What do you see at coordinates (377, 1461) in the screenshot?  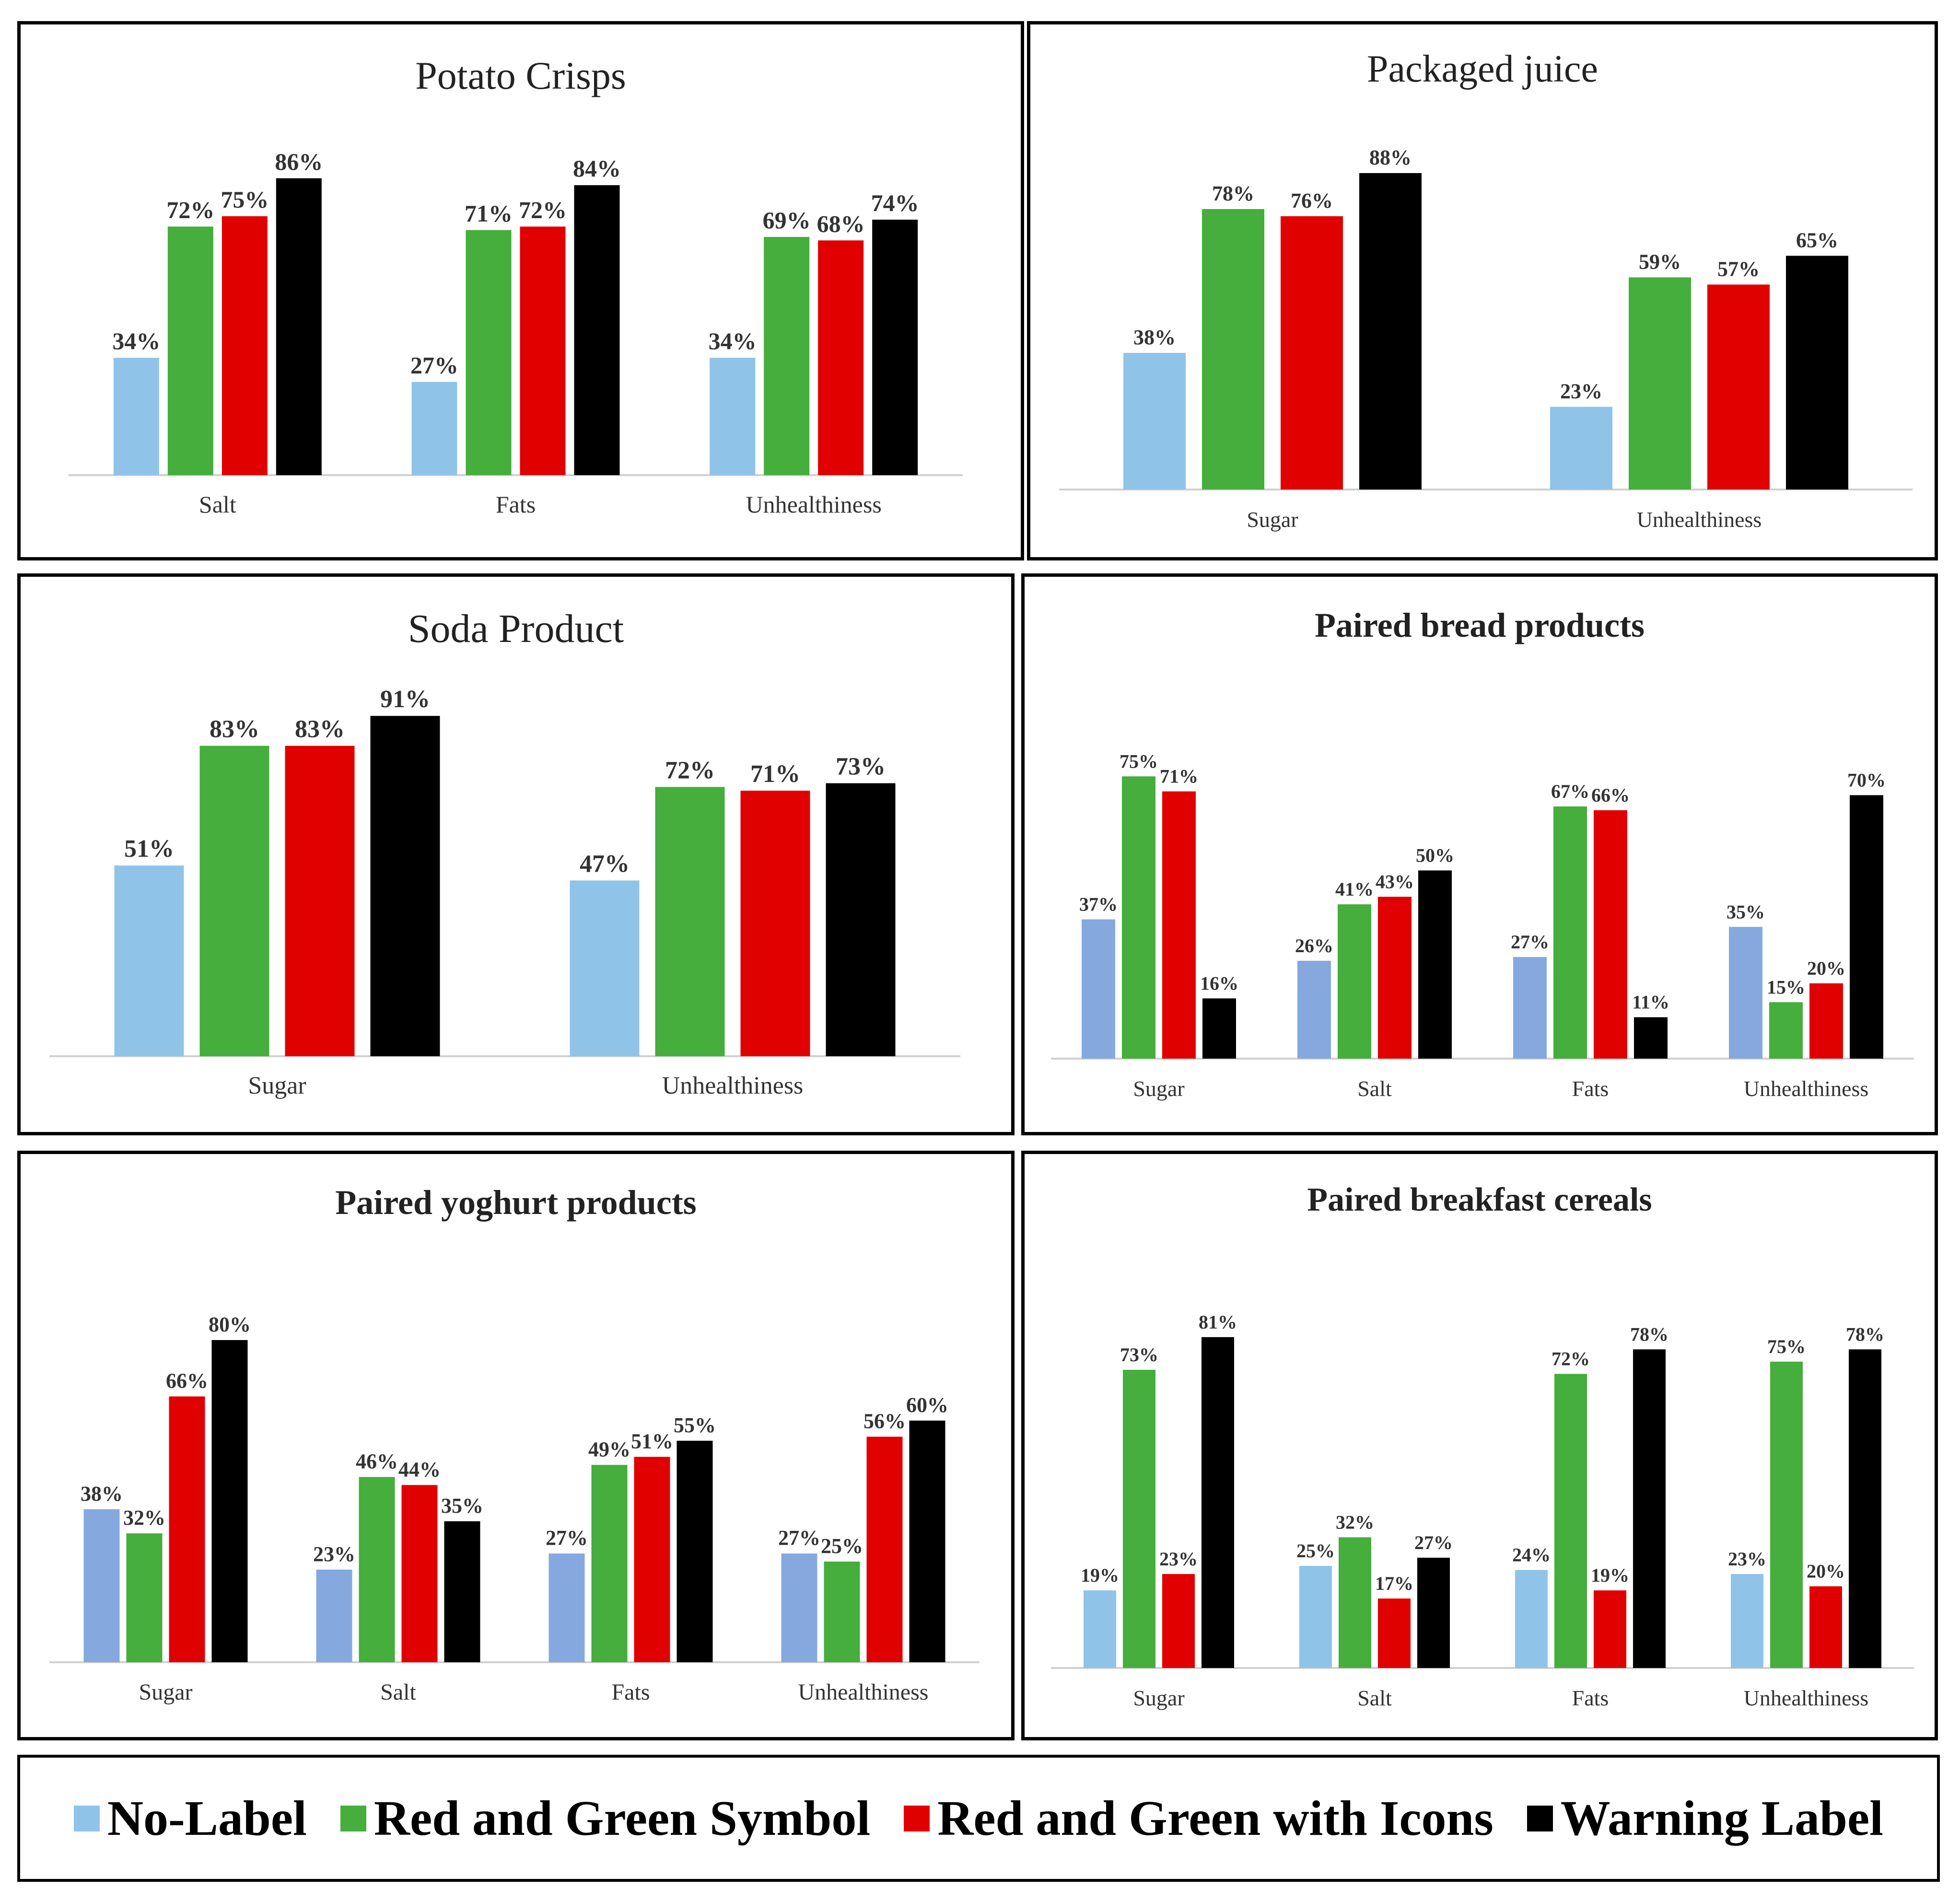 I see `data-label: 46%` at bounding box center [377, 1461].